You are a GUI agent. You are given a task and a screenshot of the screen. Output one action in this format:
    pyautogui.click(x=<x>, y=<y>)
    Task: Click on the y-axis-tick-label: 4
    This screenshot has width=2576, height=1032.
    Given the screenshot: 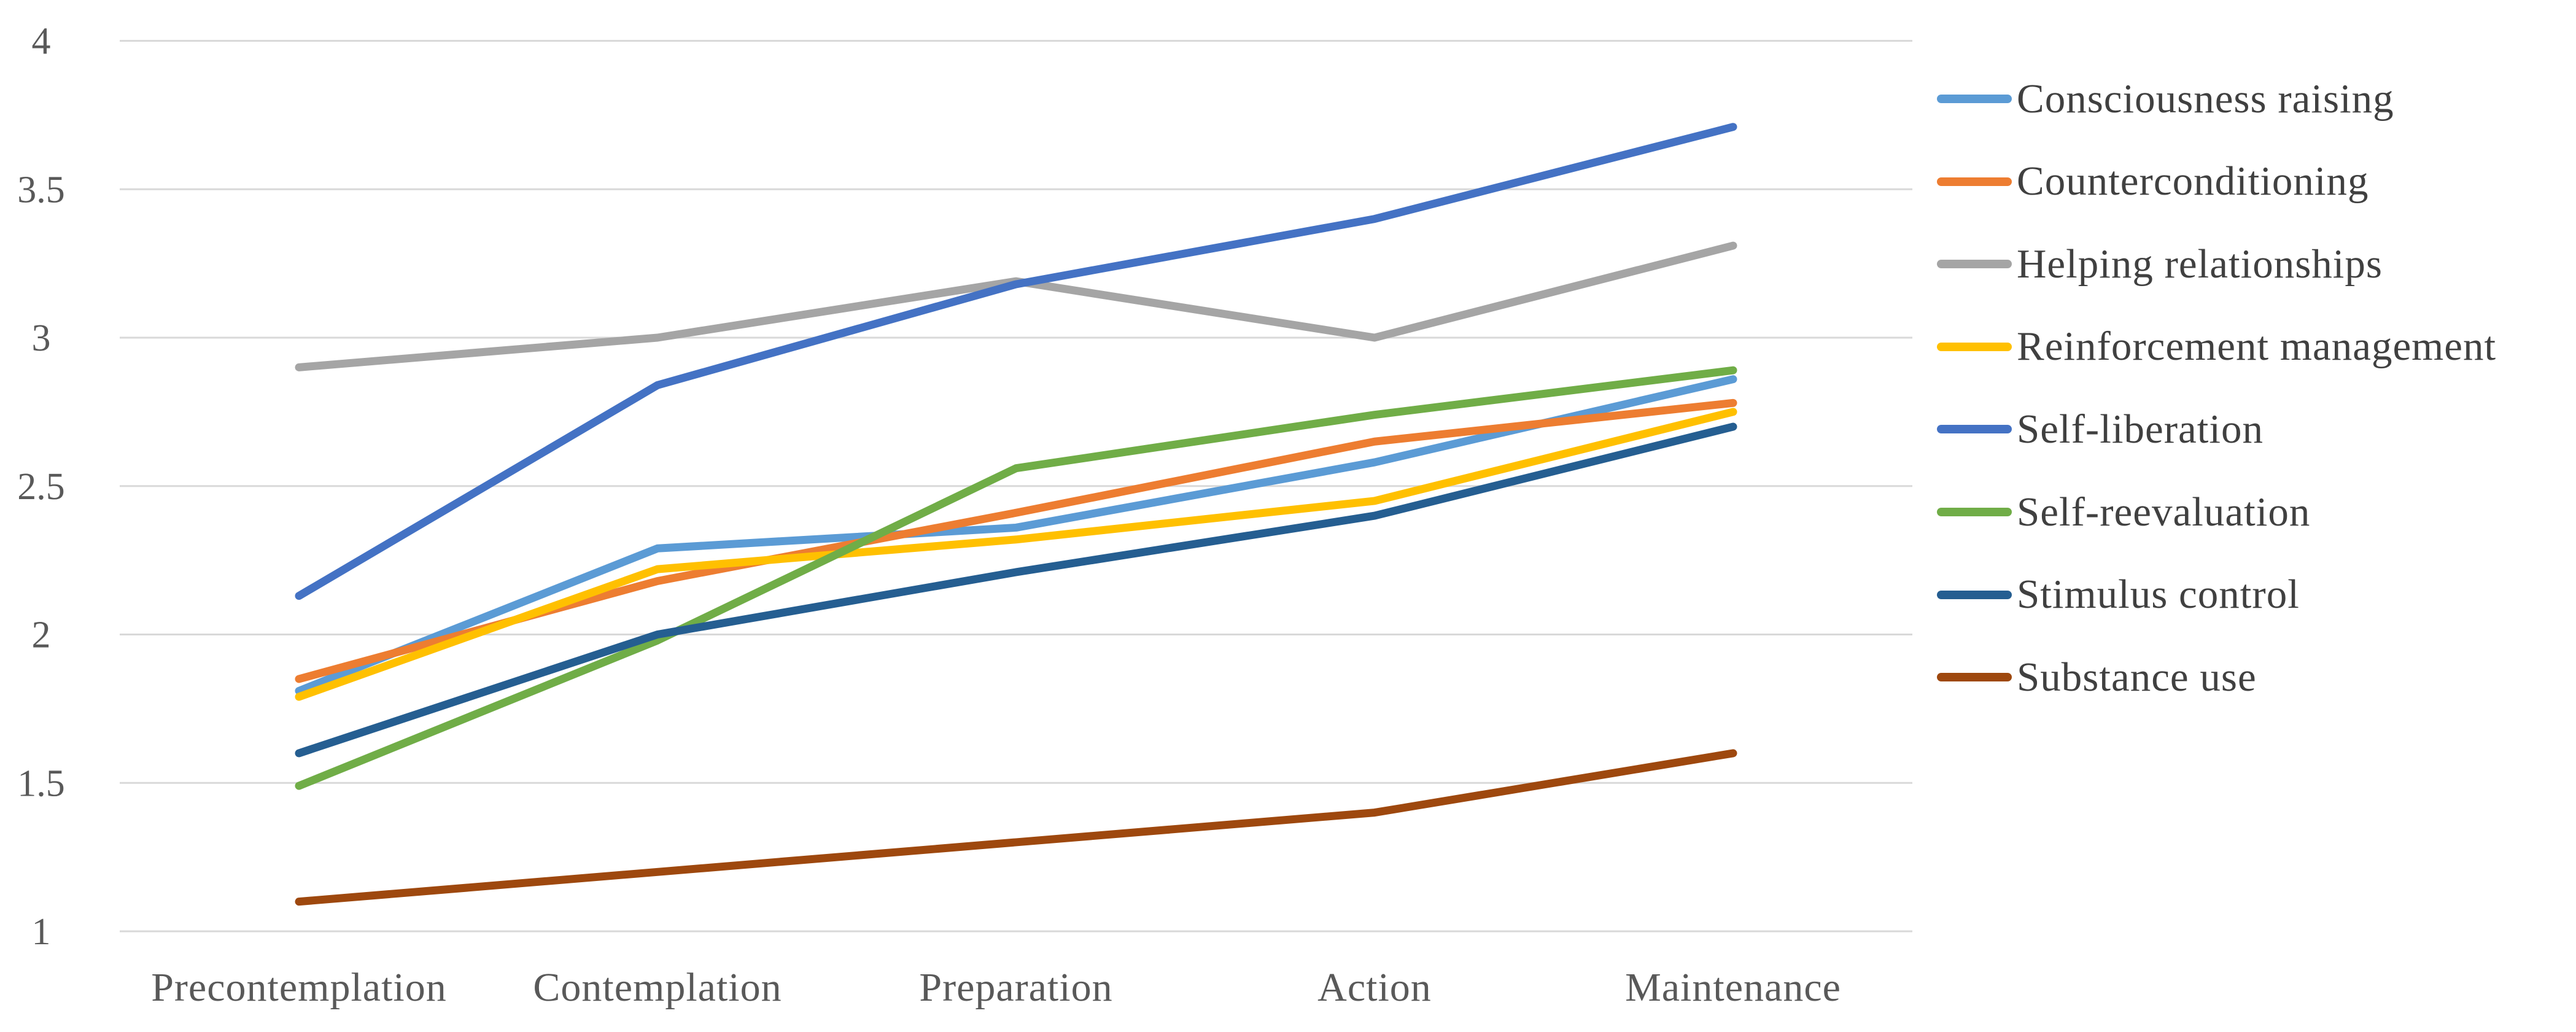 What is the action you would take?
    pyautogui.click(x=41, y=42)
    